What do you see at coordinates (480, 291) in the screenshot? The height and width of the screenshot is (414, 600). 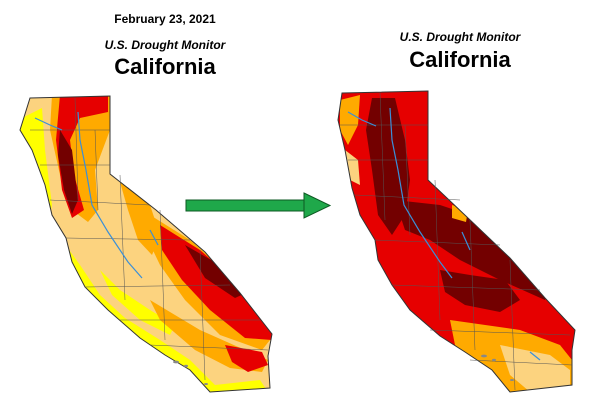 I see `right-d4-south` at bounding box center [480, 291].